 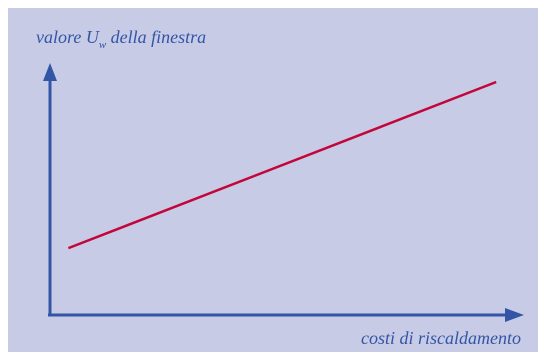 I want to click on y-axis-label: valore Uw della finestra, so click(x=121, y=39).